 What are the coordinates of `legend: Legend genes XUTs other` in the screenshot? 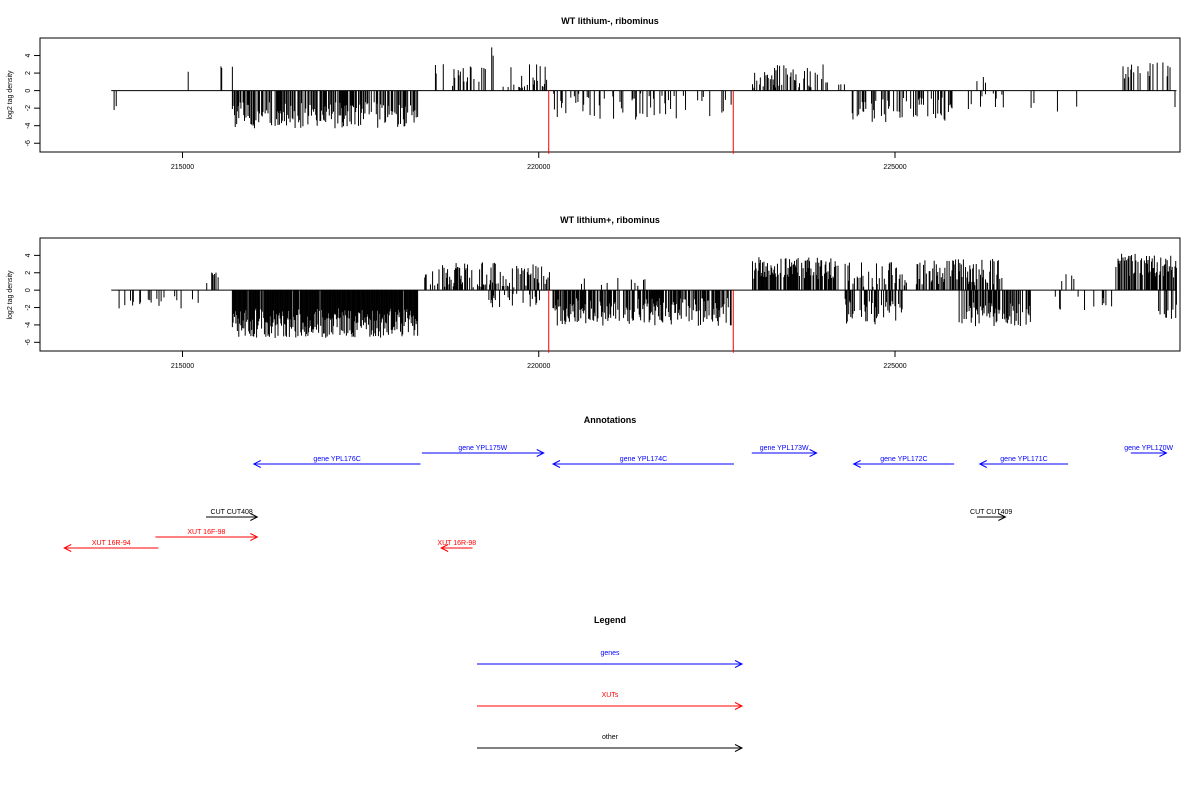 It's located at (610, 683).